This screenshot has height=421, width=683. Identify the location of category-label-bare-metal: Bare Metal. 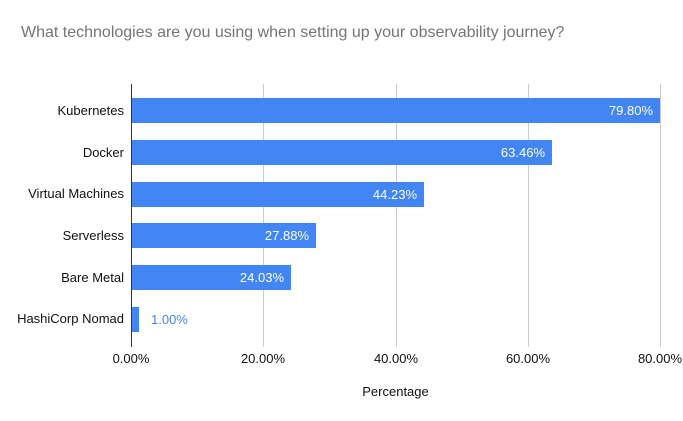
(92, 277).